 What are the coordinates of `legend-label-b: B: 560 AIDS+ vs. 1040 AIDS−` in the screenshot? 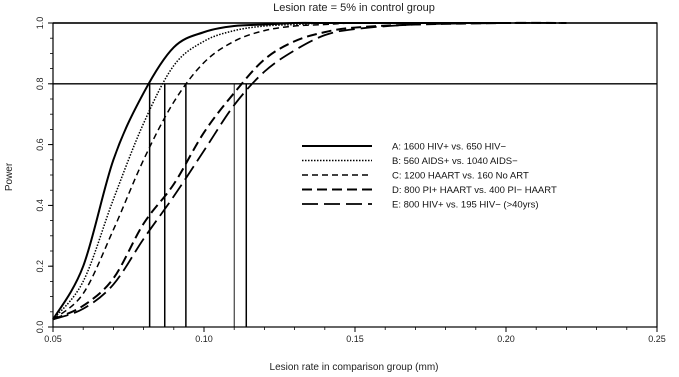 It's located at (455, 161).